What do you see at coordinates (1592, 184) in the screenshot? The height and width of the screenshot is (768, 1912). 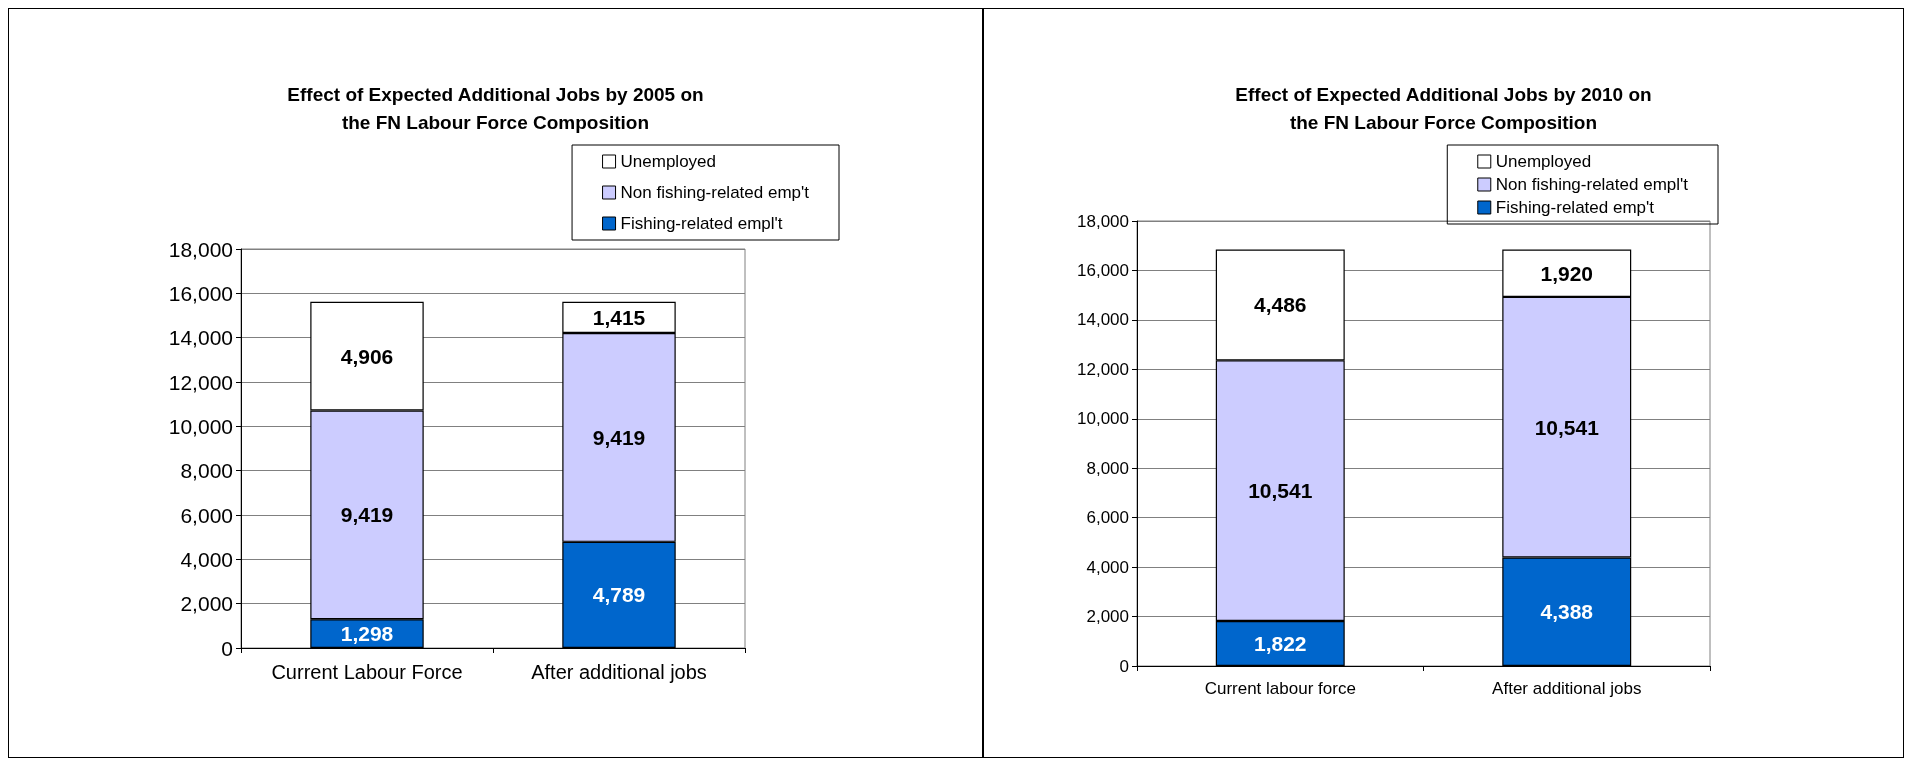 I see `legend-label: Non fishing-related empl't` at bounding box center [1592, 184].